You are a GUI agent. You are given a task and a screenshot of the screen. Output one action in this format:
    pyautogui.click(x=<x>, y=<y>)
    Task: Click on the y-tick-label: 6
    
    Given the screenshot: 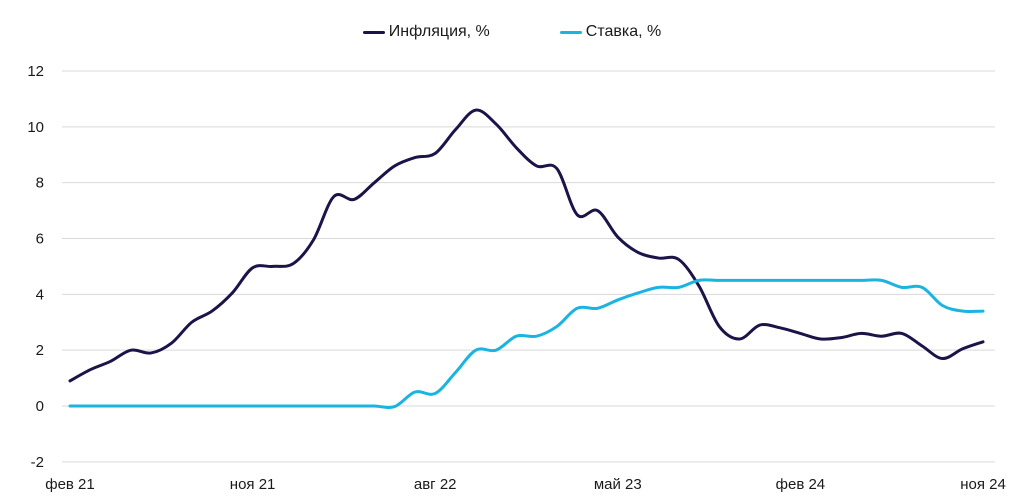 What is the action you would take?
    pyautogui.click(x=40, y=239)
    